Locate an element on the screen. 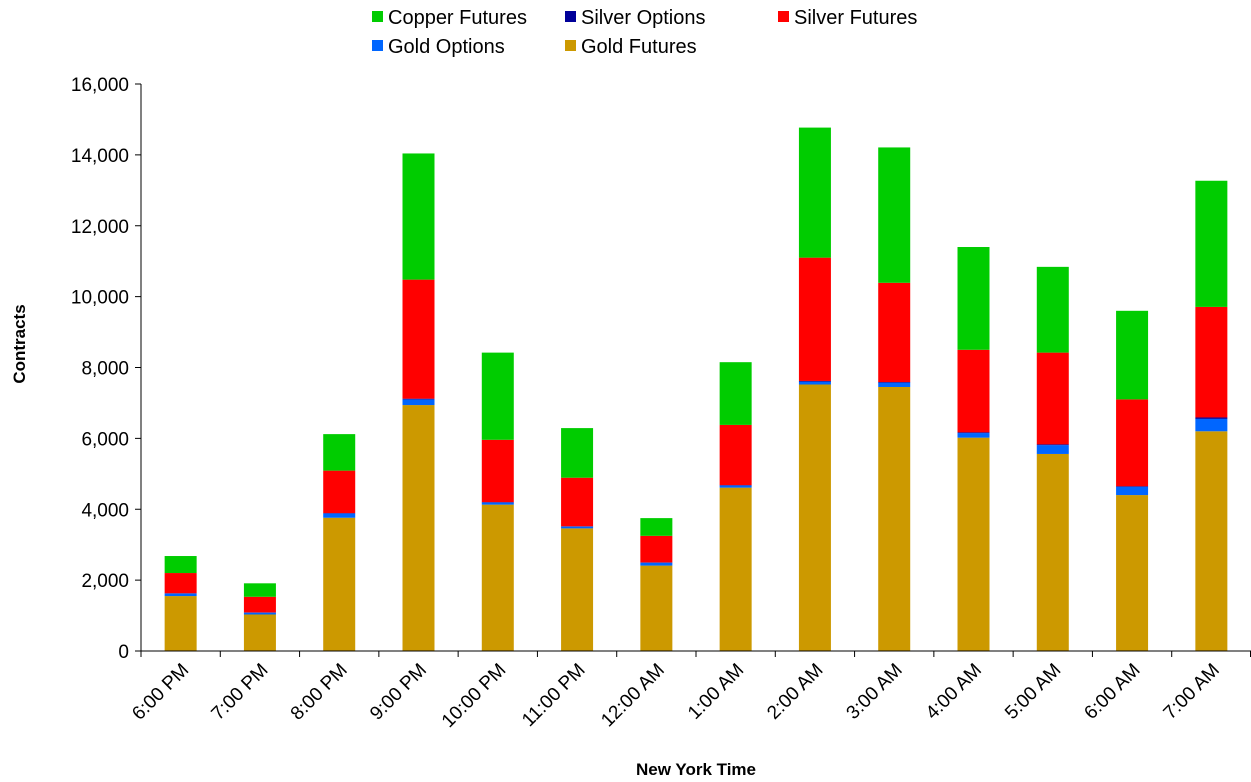 The height and width of the screenshot is (782, 1251). x-tick-label: 2:00 AM is located at coordinates (795, 692).